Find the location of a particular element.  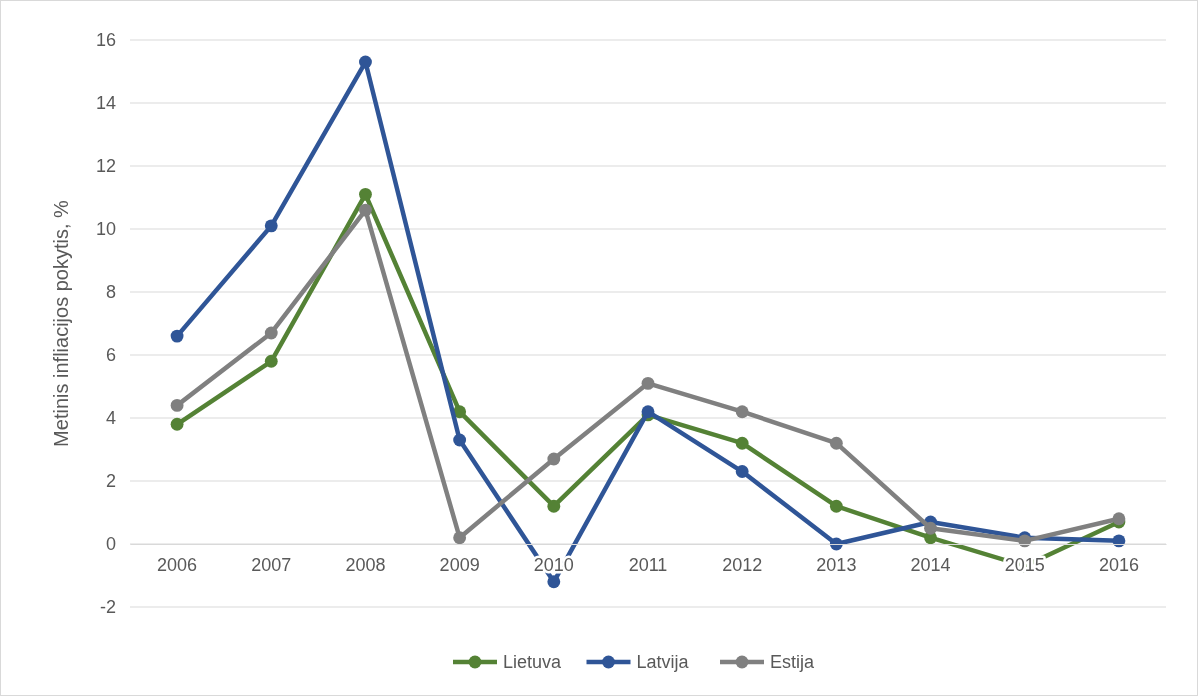

x-tick-label: 2008 is located at coordinates (365, 564).